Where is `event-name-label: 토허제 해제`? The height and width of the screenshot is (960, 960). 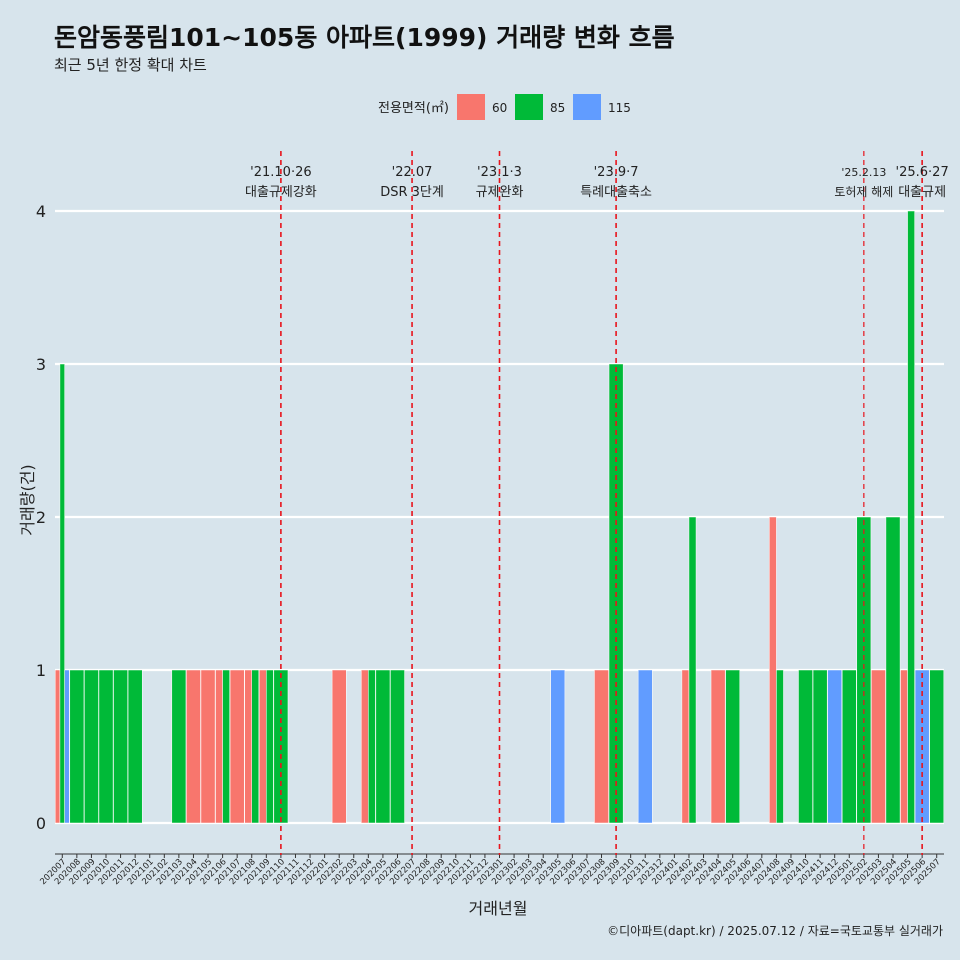 event-name-label: 토허제 해제 is located at coordinates (863, 192).